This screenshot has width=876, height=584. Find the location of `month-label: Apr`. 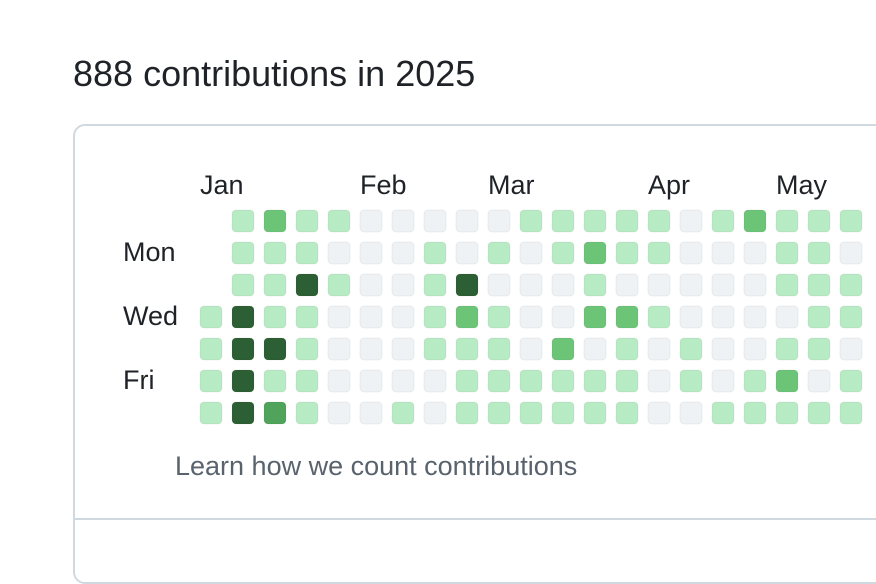

month-label: Apr is located at coordinates (669, 185).